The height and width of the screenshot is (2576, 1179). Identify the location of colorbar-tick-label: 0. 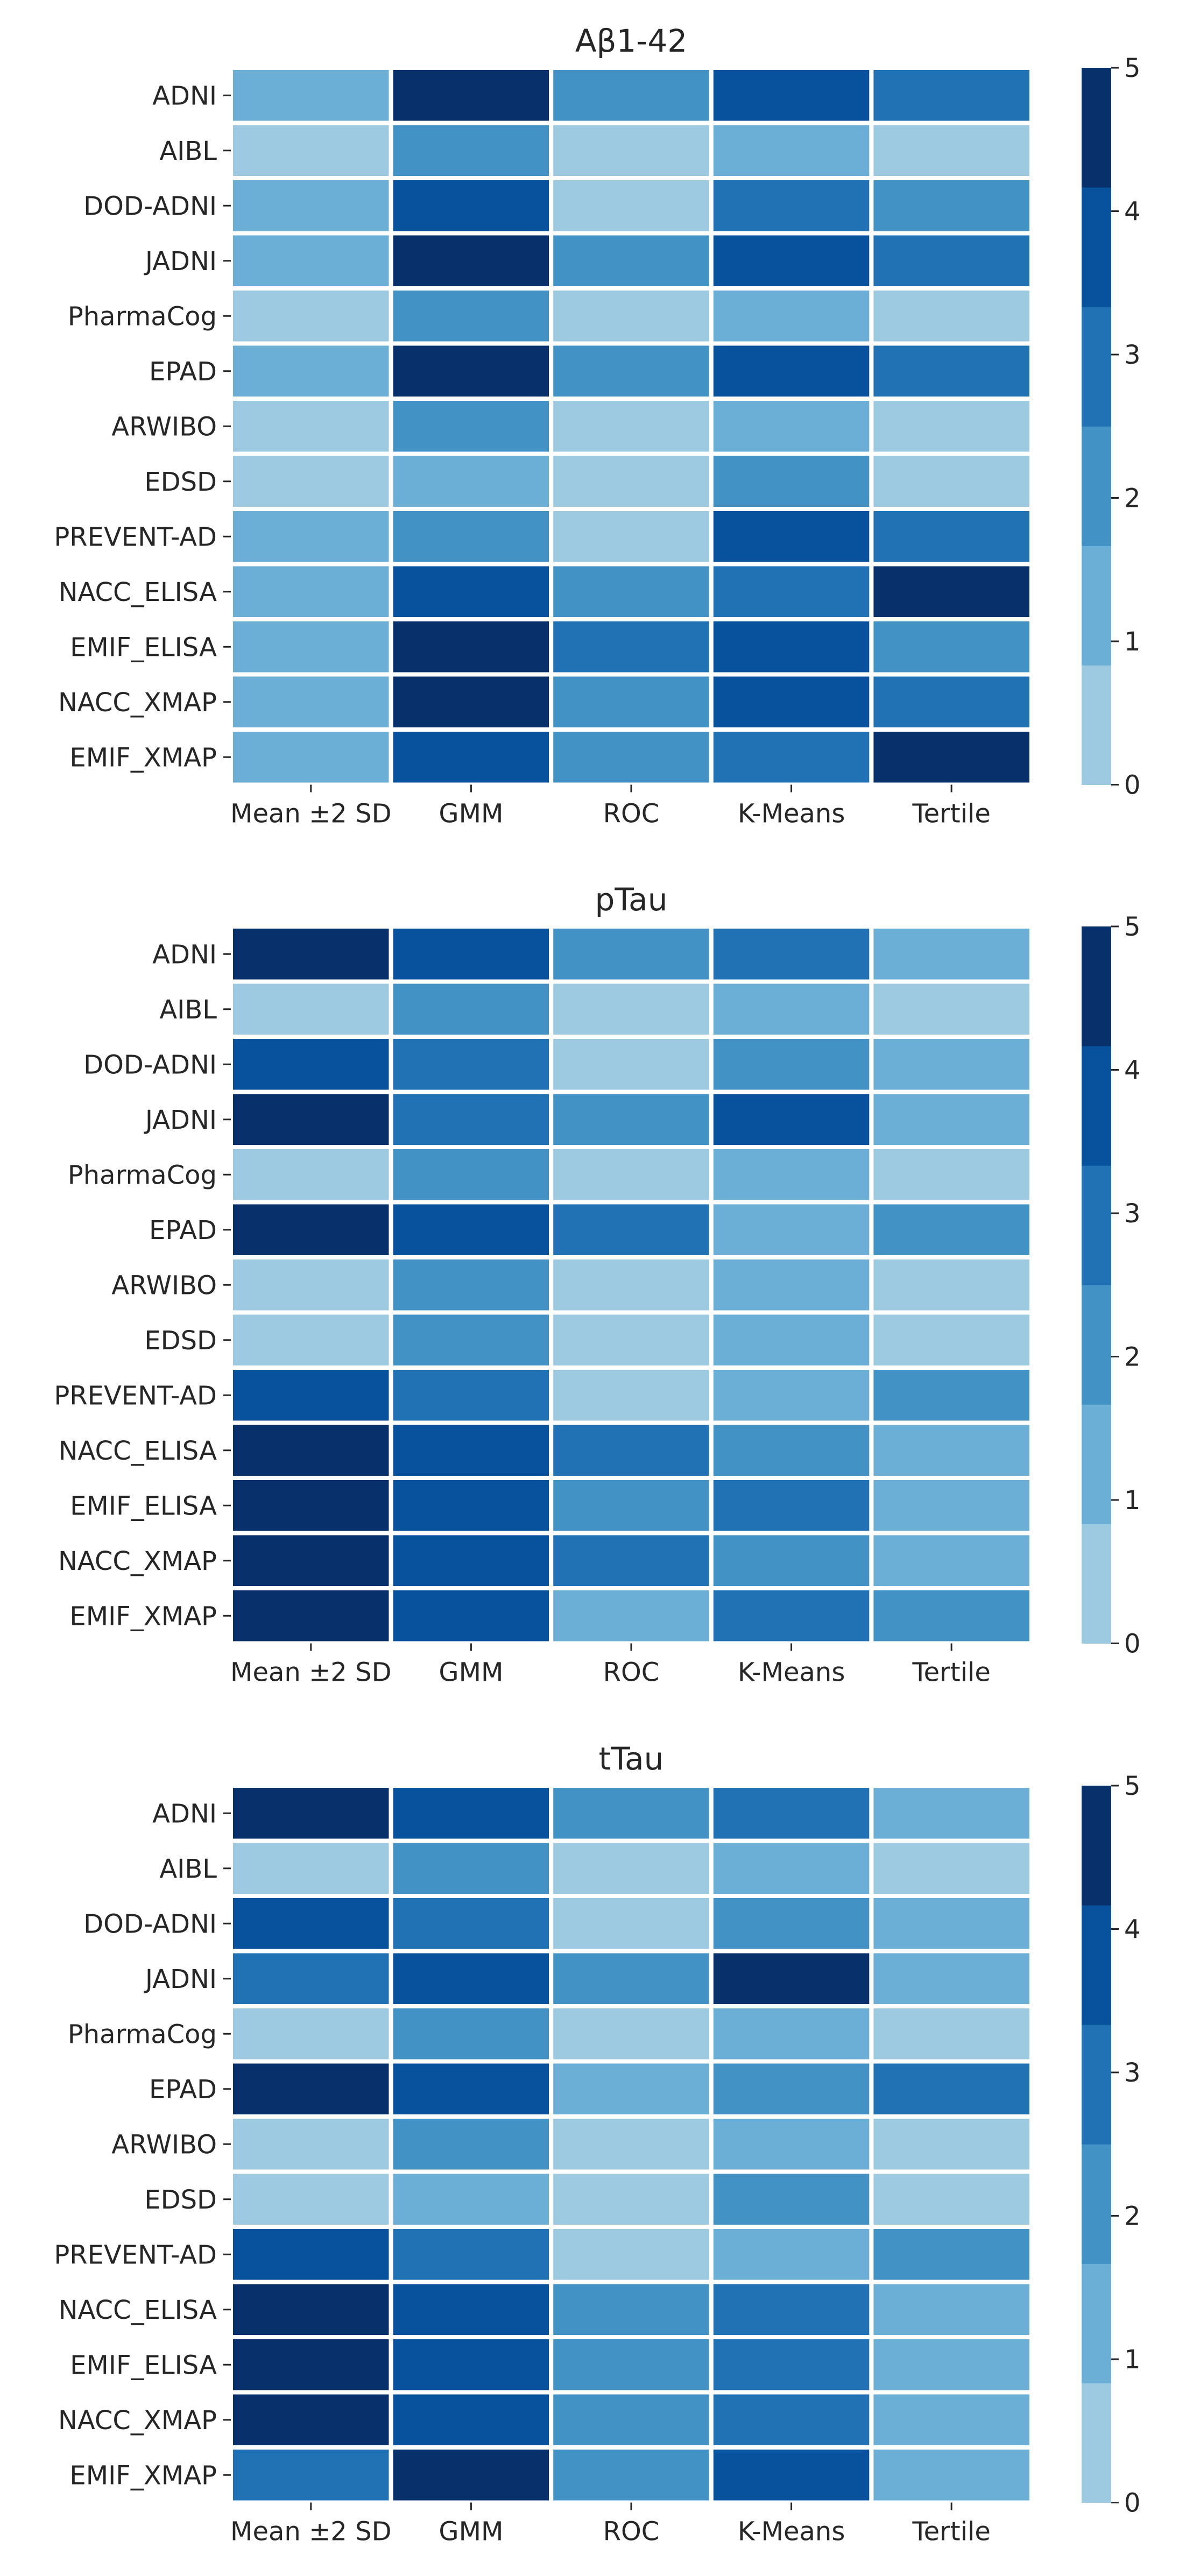
(1133, 2503).